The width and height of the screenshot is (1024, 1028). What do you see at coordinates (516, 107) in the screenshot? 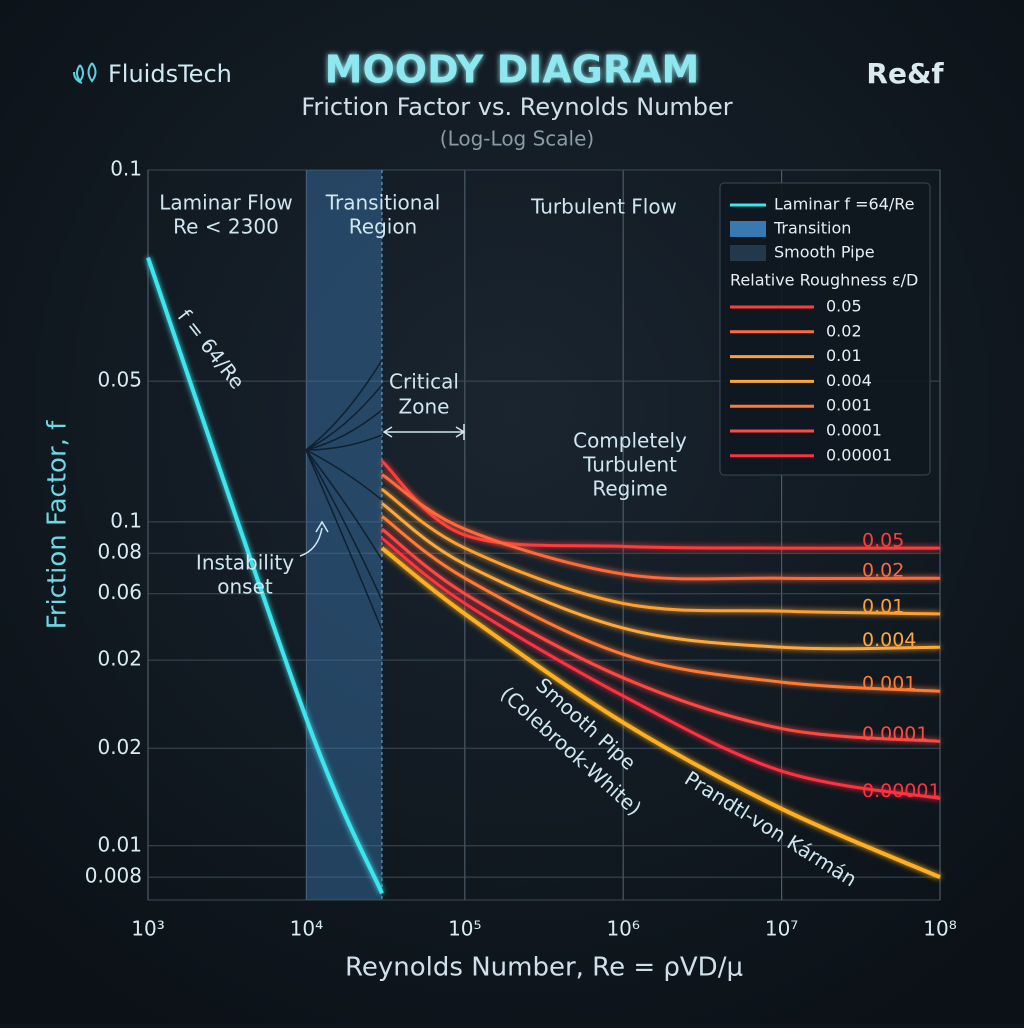
I see `subtitle: Friction Factor vs. Reynolds Number` at bounding box center [516, 107].